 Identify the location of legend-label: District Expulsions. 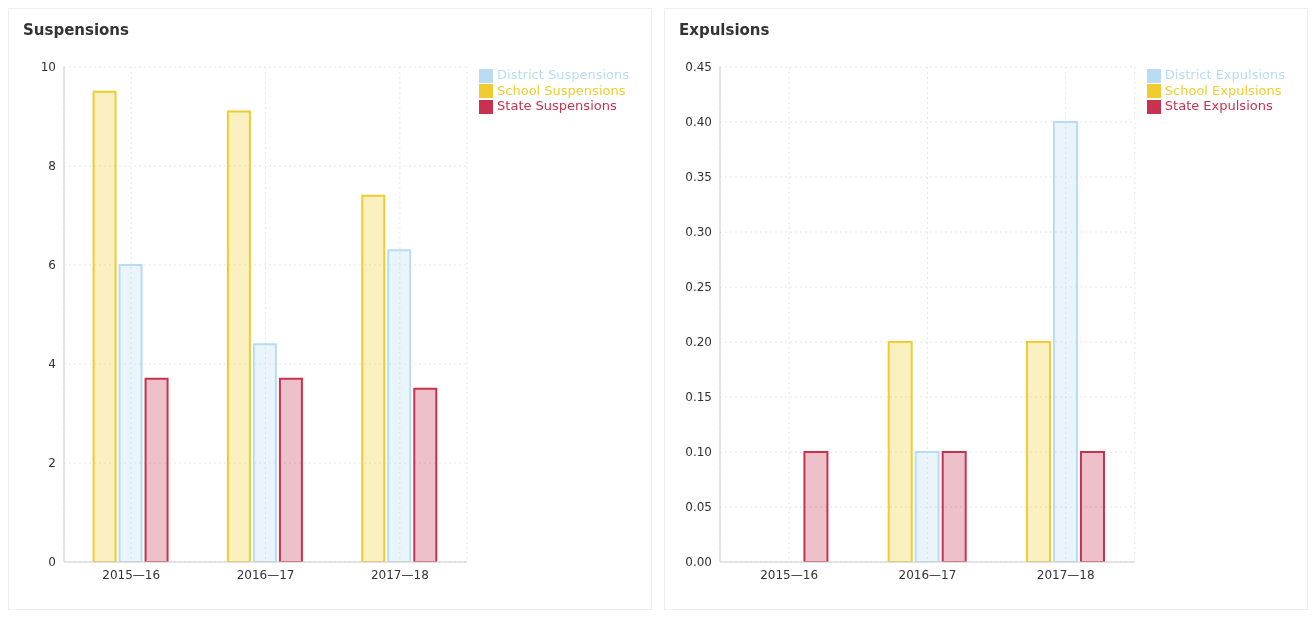
(1224, 74).